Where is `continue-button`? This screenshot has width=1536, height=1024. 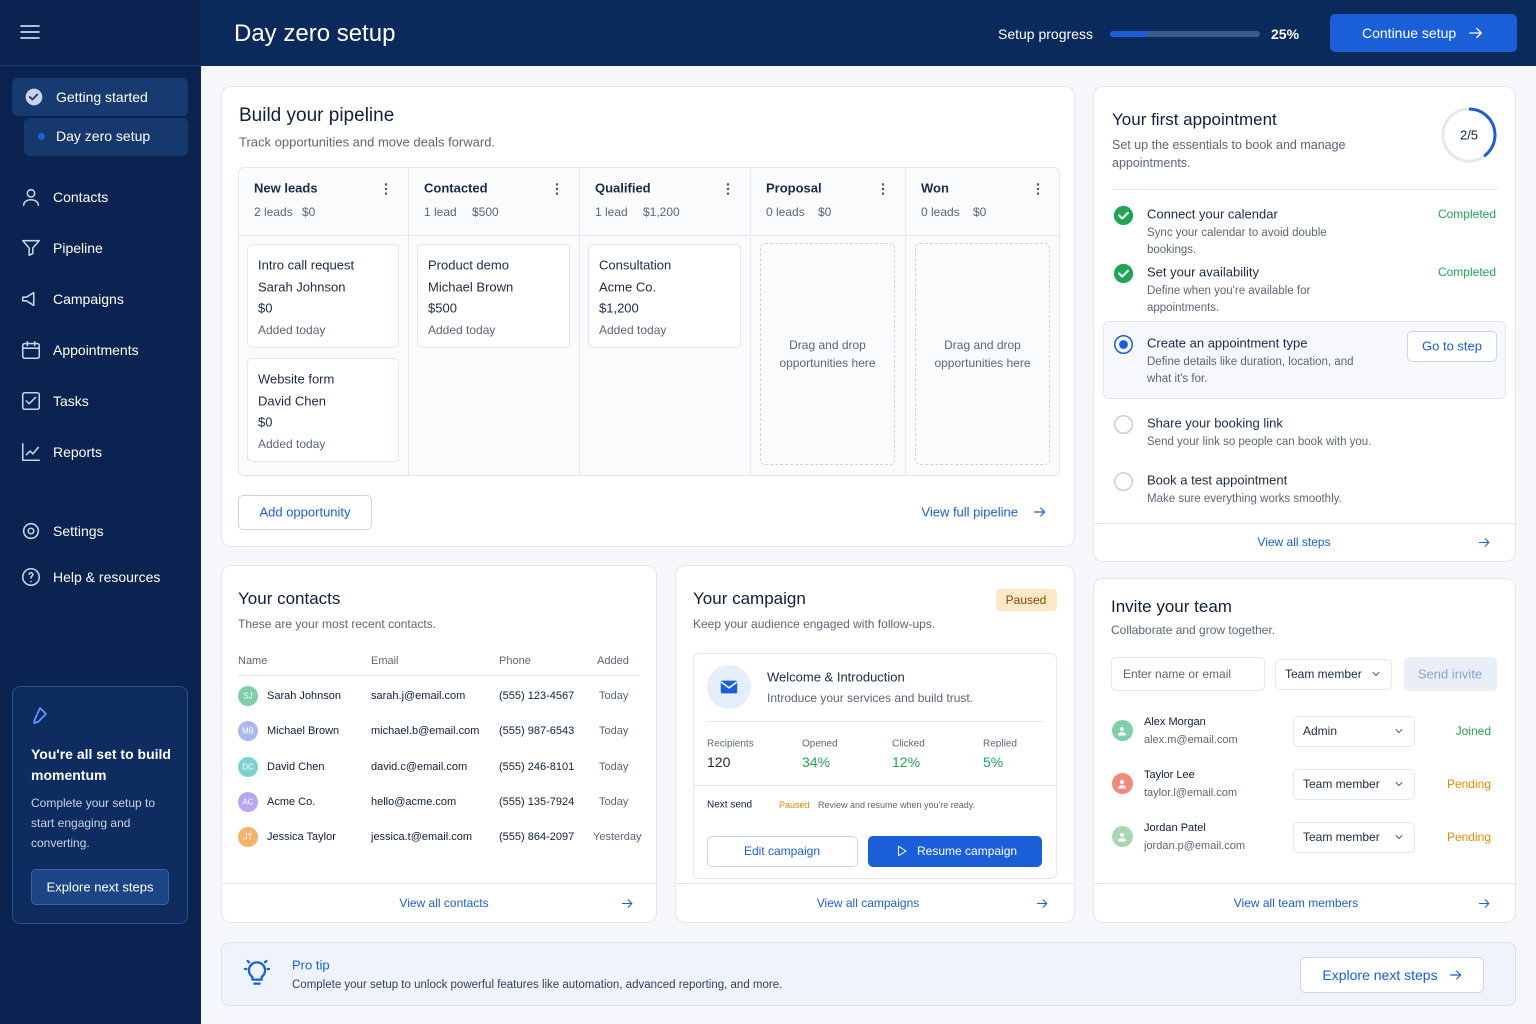
continue-button is located at coordinates (1423, 33).